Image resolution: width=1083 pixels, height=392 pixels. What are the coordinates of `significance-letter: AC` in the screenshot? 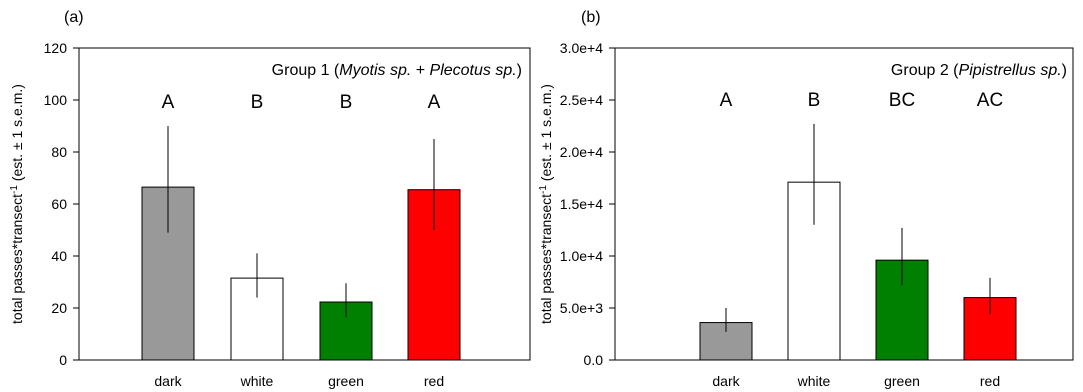 It's located at (990, 100).